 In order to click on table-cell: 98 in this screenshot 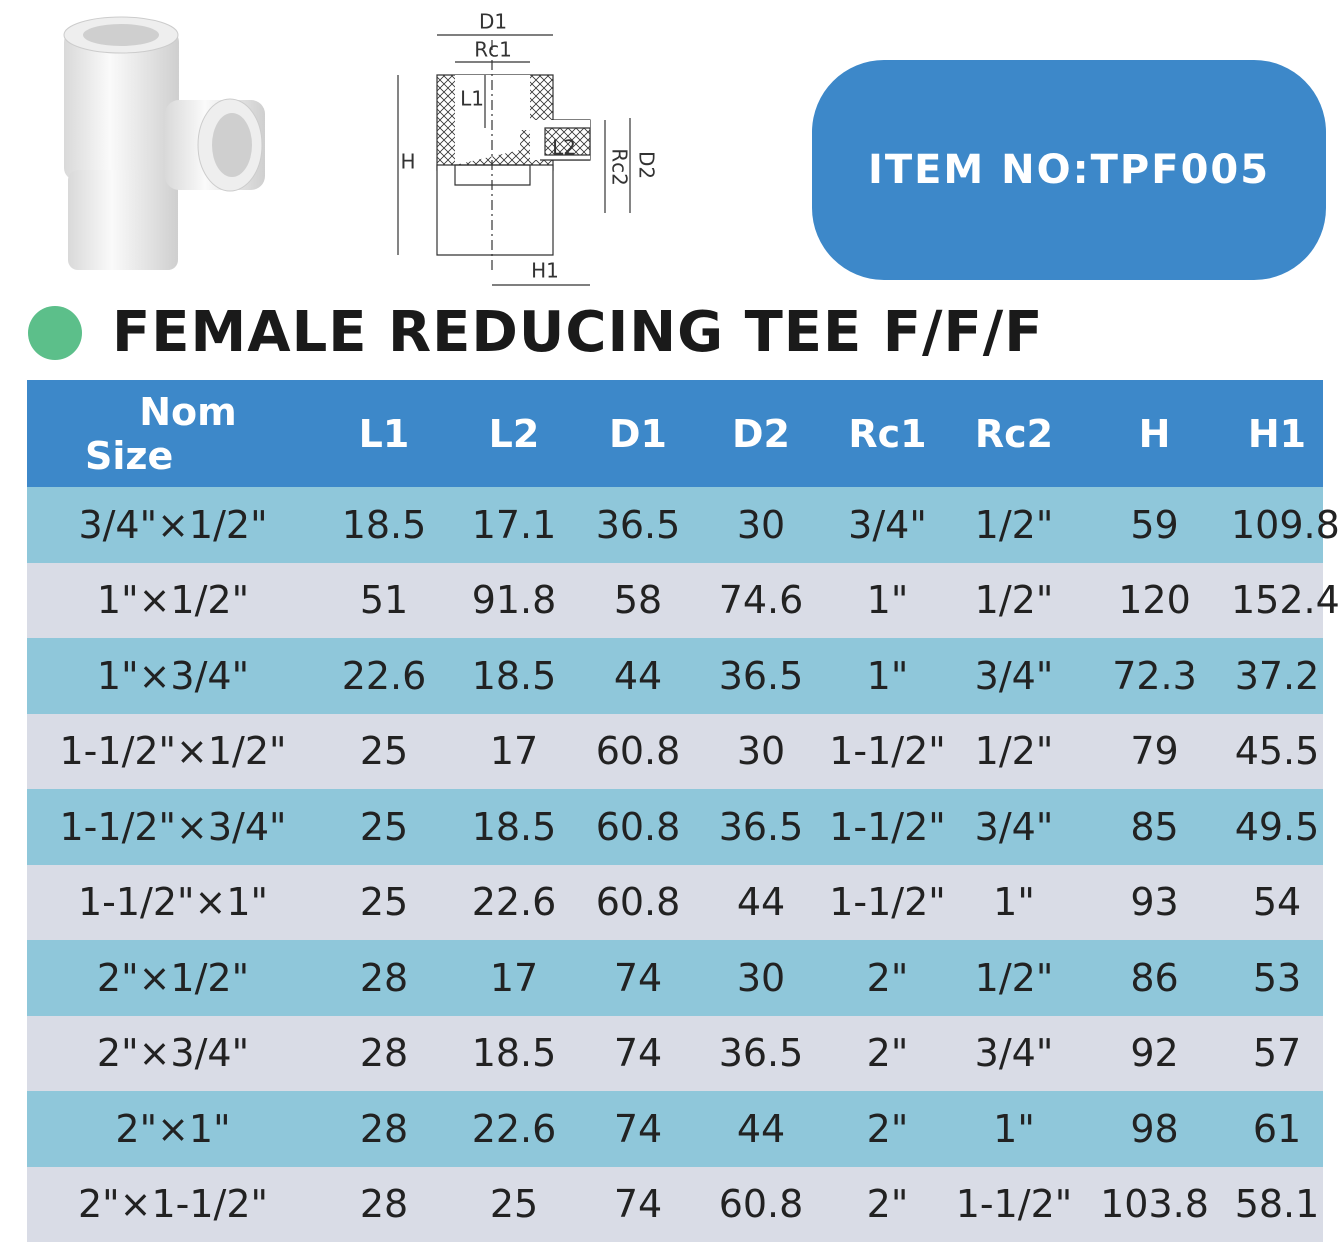, I will do `click(1154, 1128)`.